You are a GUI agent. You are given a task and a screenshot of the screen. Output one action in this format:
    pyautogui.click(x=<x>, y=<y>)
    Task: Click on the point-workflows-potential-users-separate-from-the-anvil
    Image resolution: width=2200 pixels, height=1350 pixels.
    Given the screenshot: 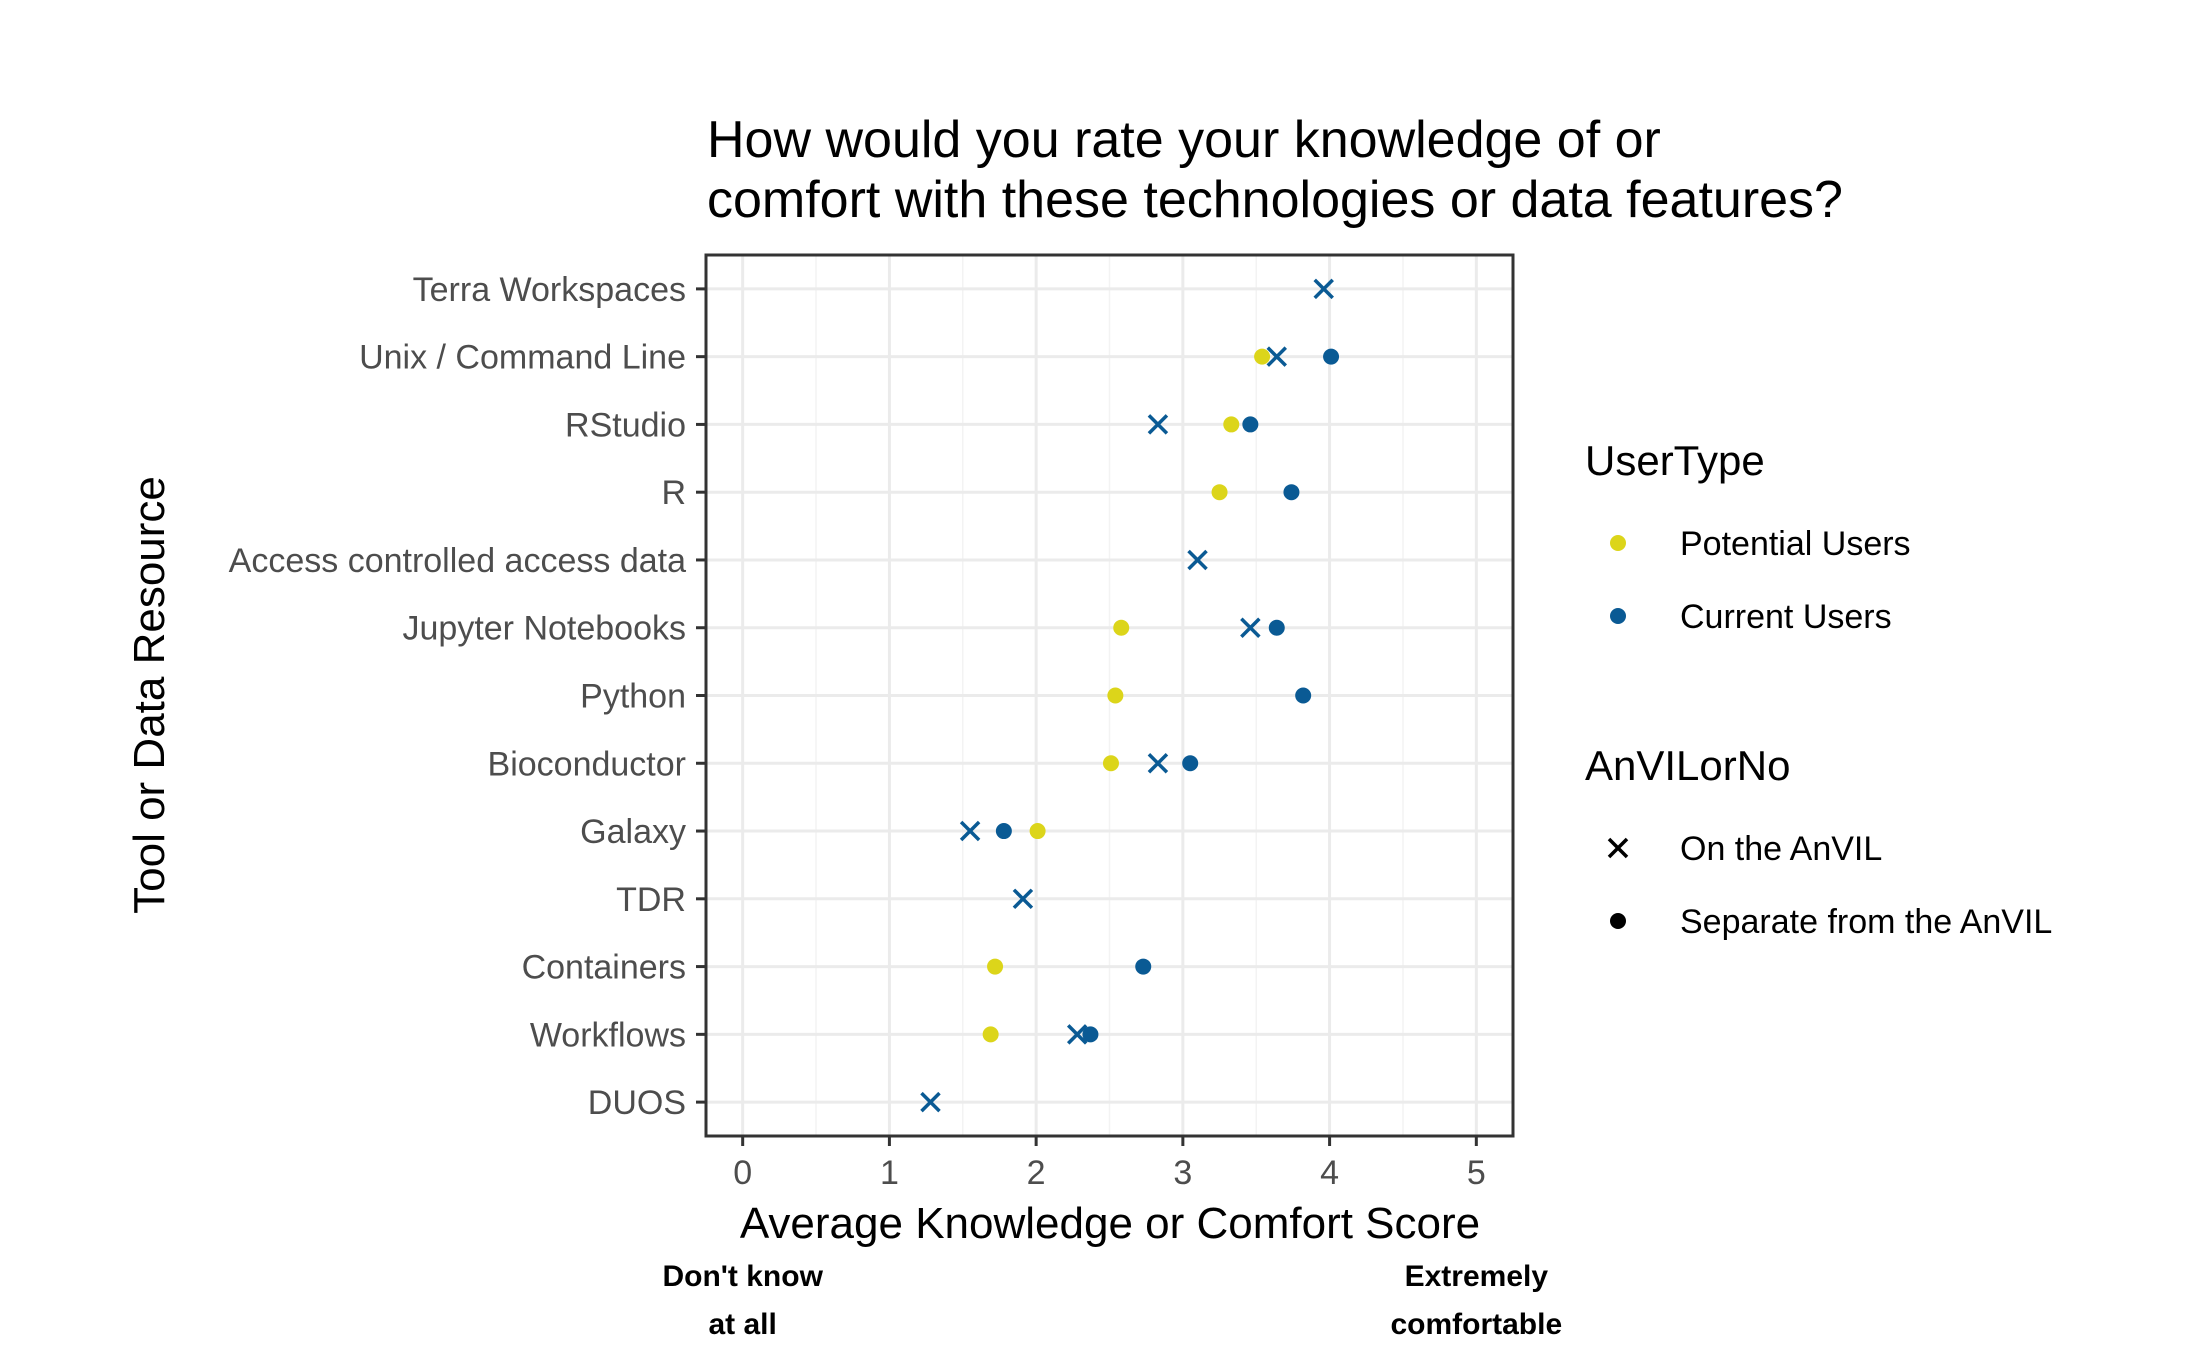 What is the action you would take?
    pyautogui.click(x=990, y=1034)
    